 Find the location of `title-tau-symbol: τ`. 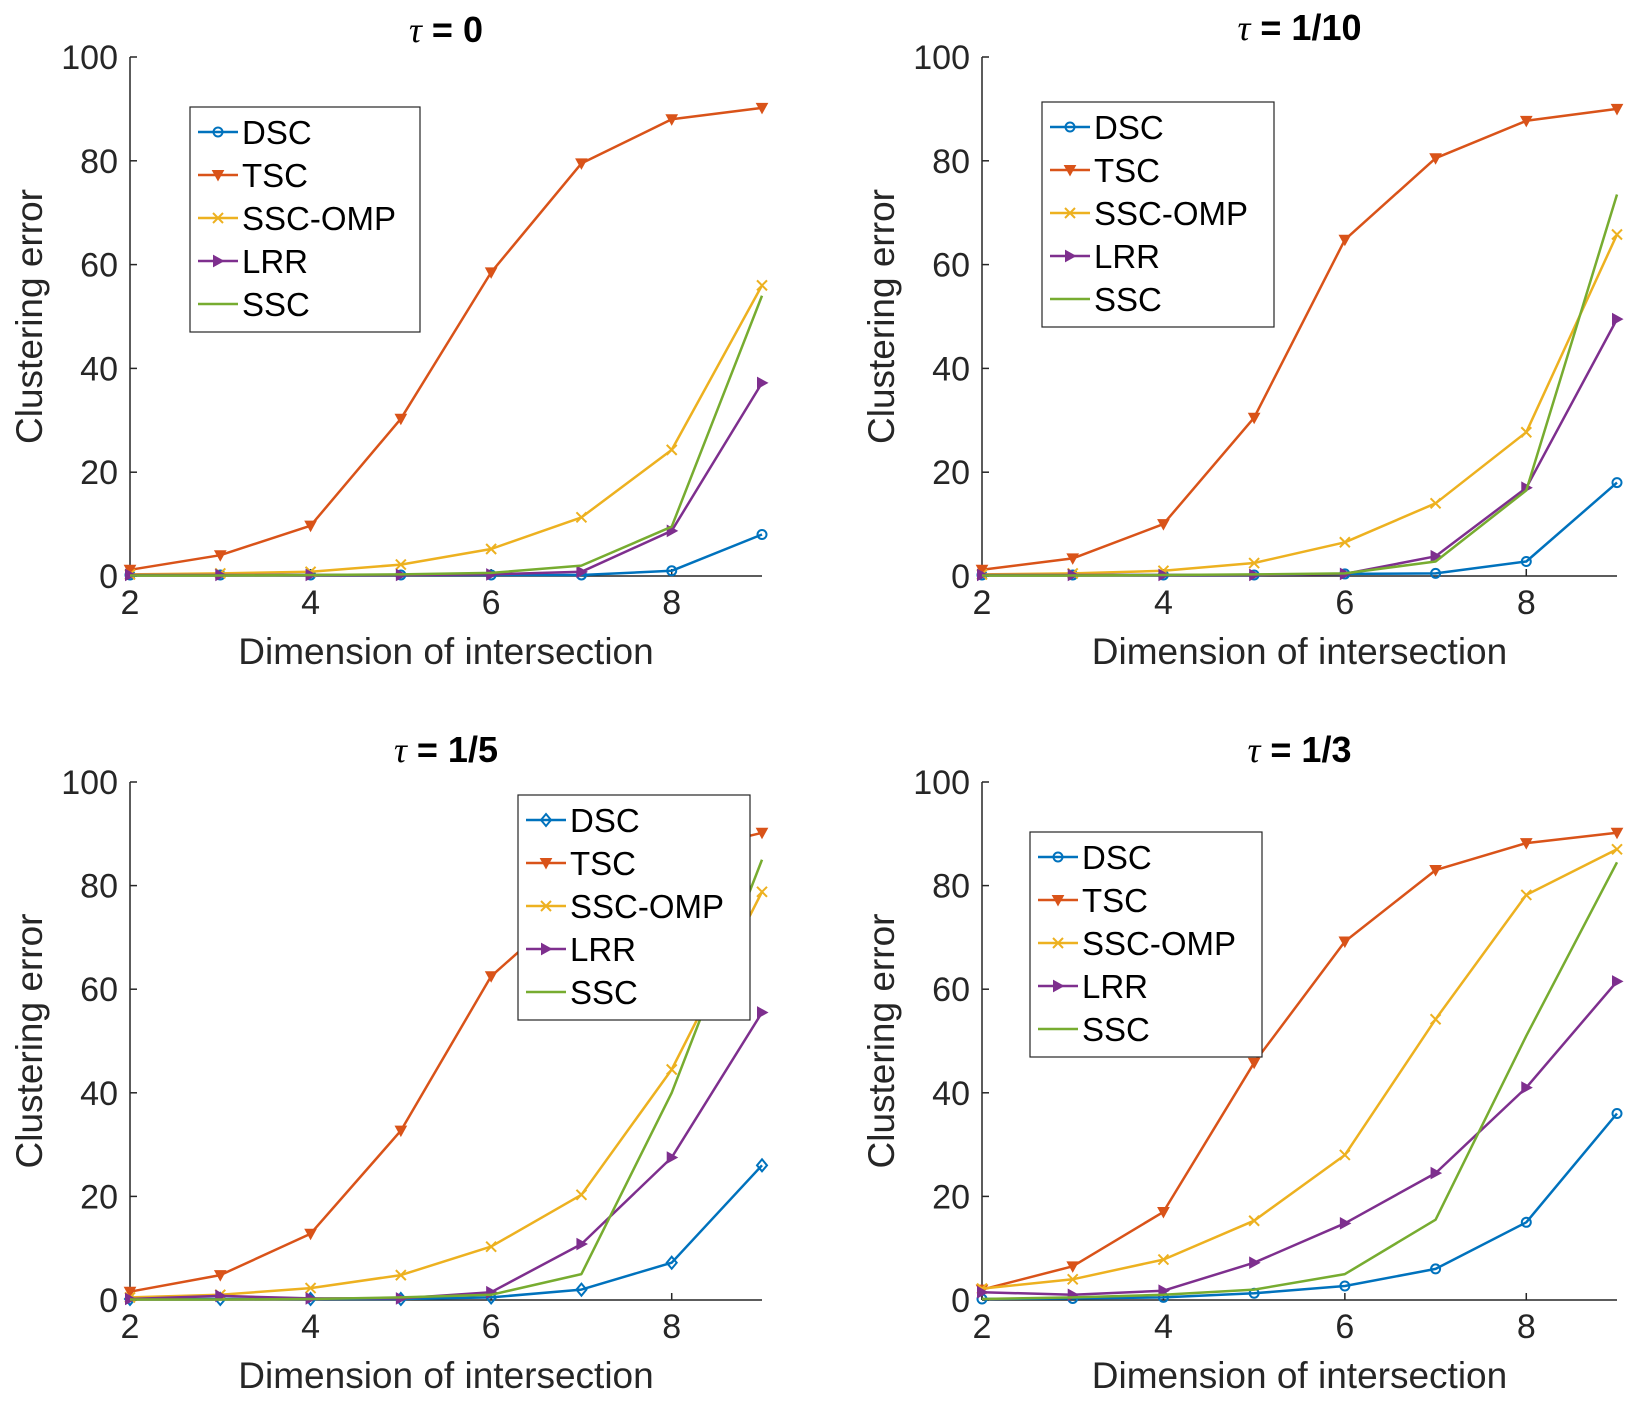

title-tau-symbol: τ is located at coordinates (1255, 750).